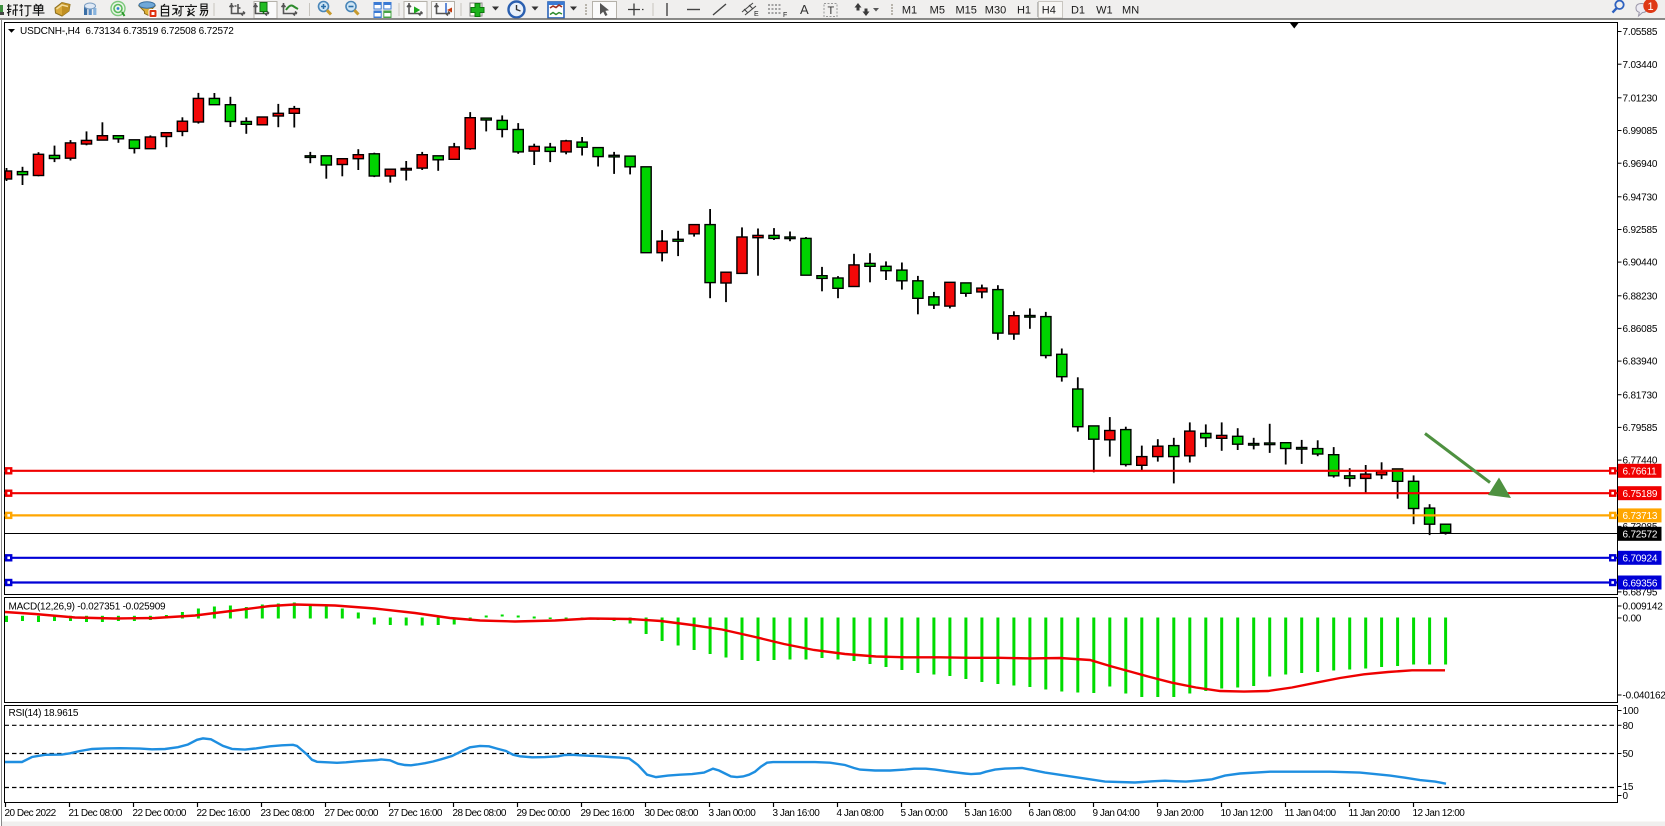  I want to click on svg-text: MN, so click(1130, 11).